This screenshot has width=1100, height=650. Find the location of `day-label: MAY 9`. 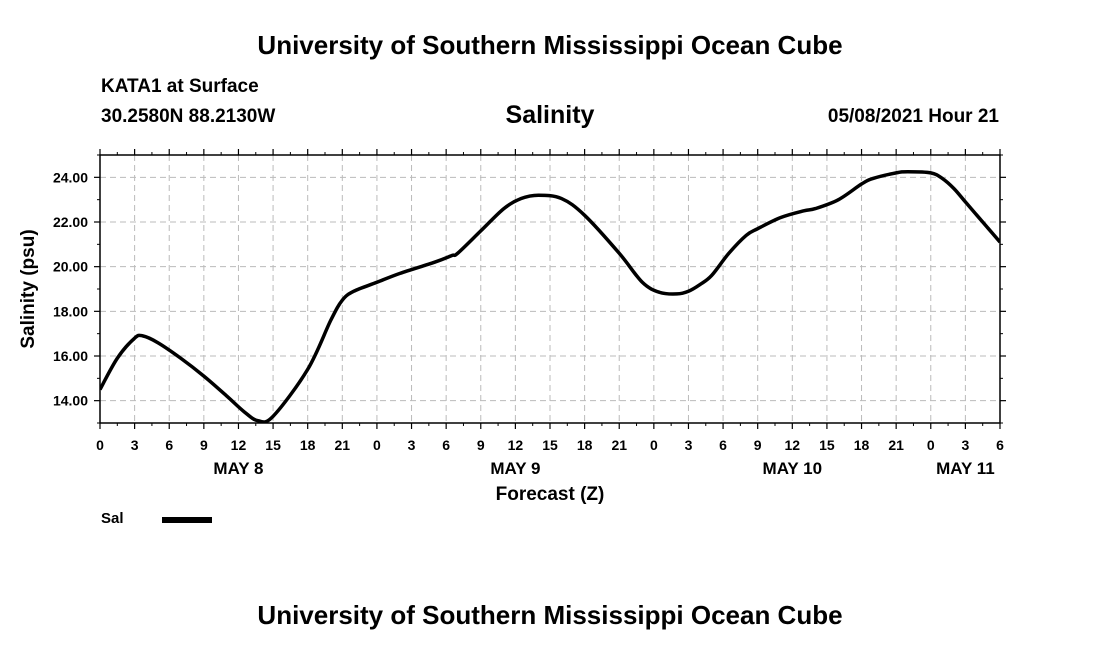

day-label: MAY 9 is located at coordinates (515, 468).